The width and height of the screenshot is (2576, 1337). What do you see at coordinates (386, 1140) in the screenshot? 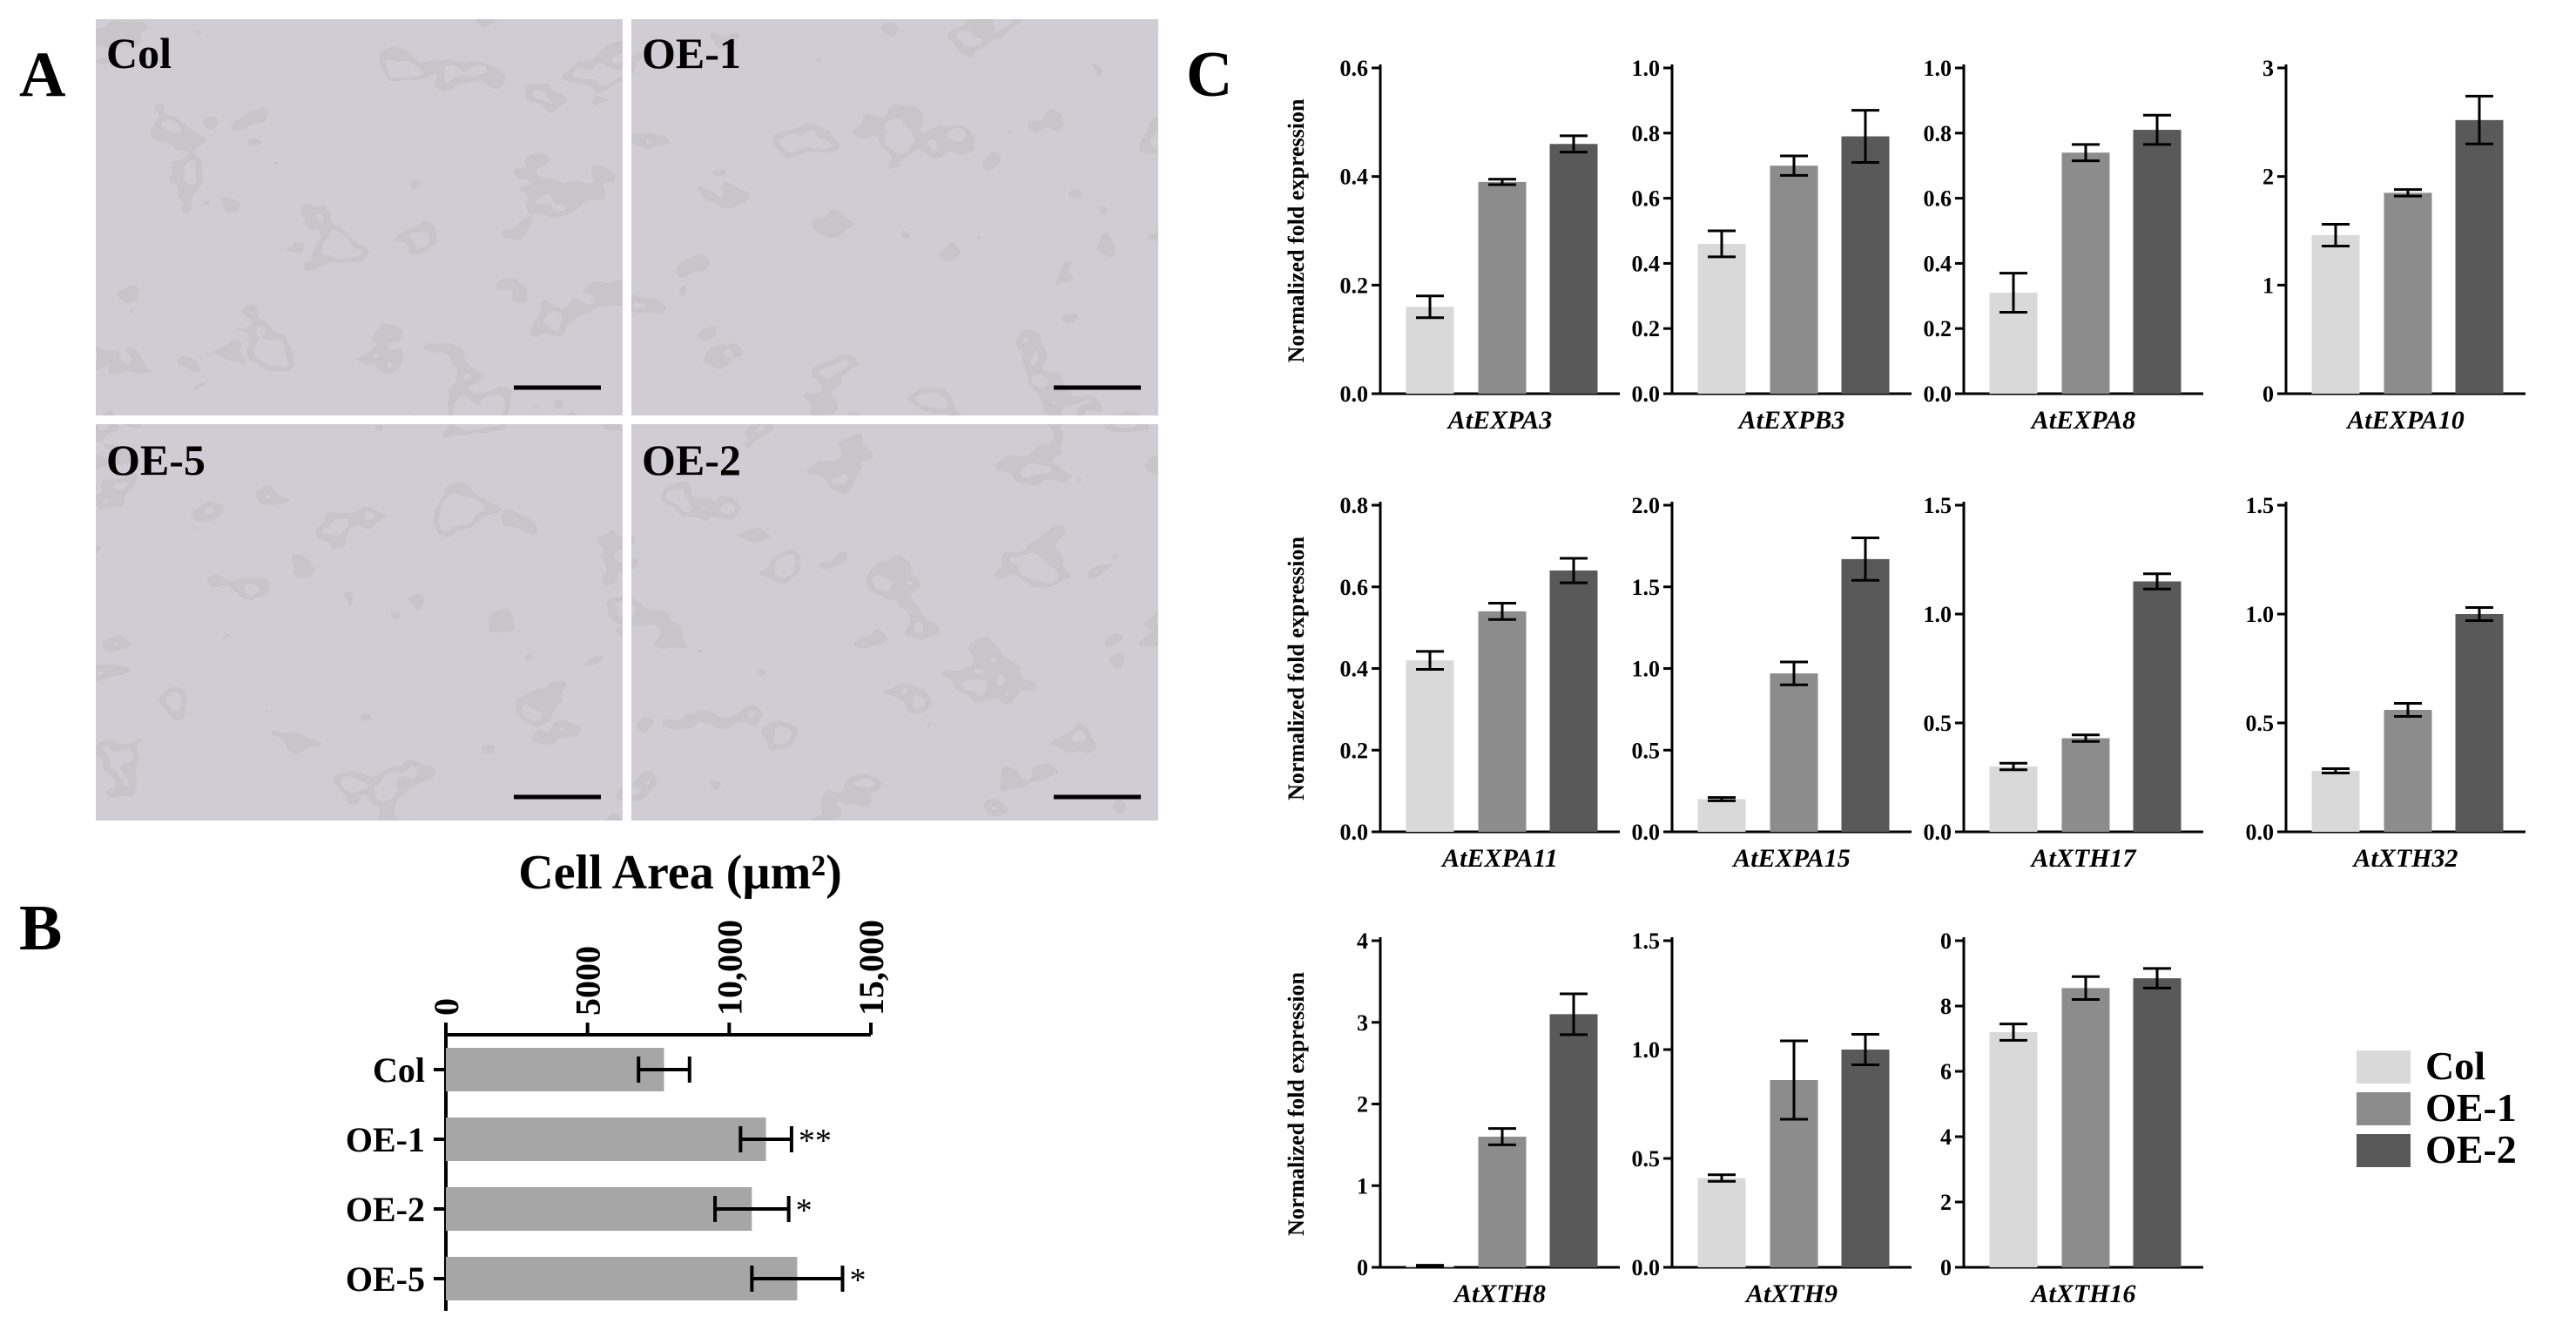
I see `category-label-oe-1: OE-1` at bounding box center [386, 1140].